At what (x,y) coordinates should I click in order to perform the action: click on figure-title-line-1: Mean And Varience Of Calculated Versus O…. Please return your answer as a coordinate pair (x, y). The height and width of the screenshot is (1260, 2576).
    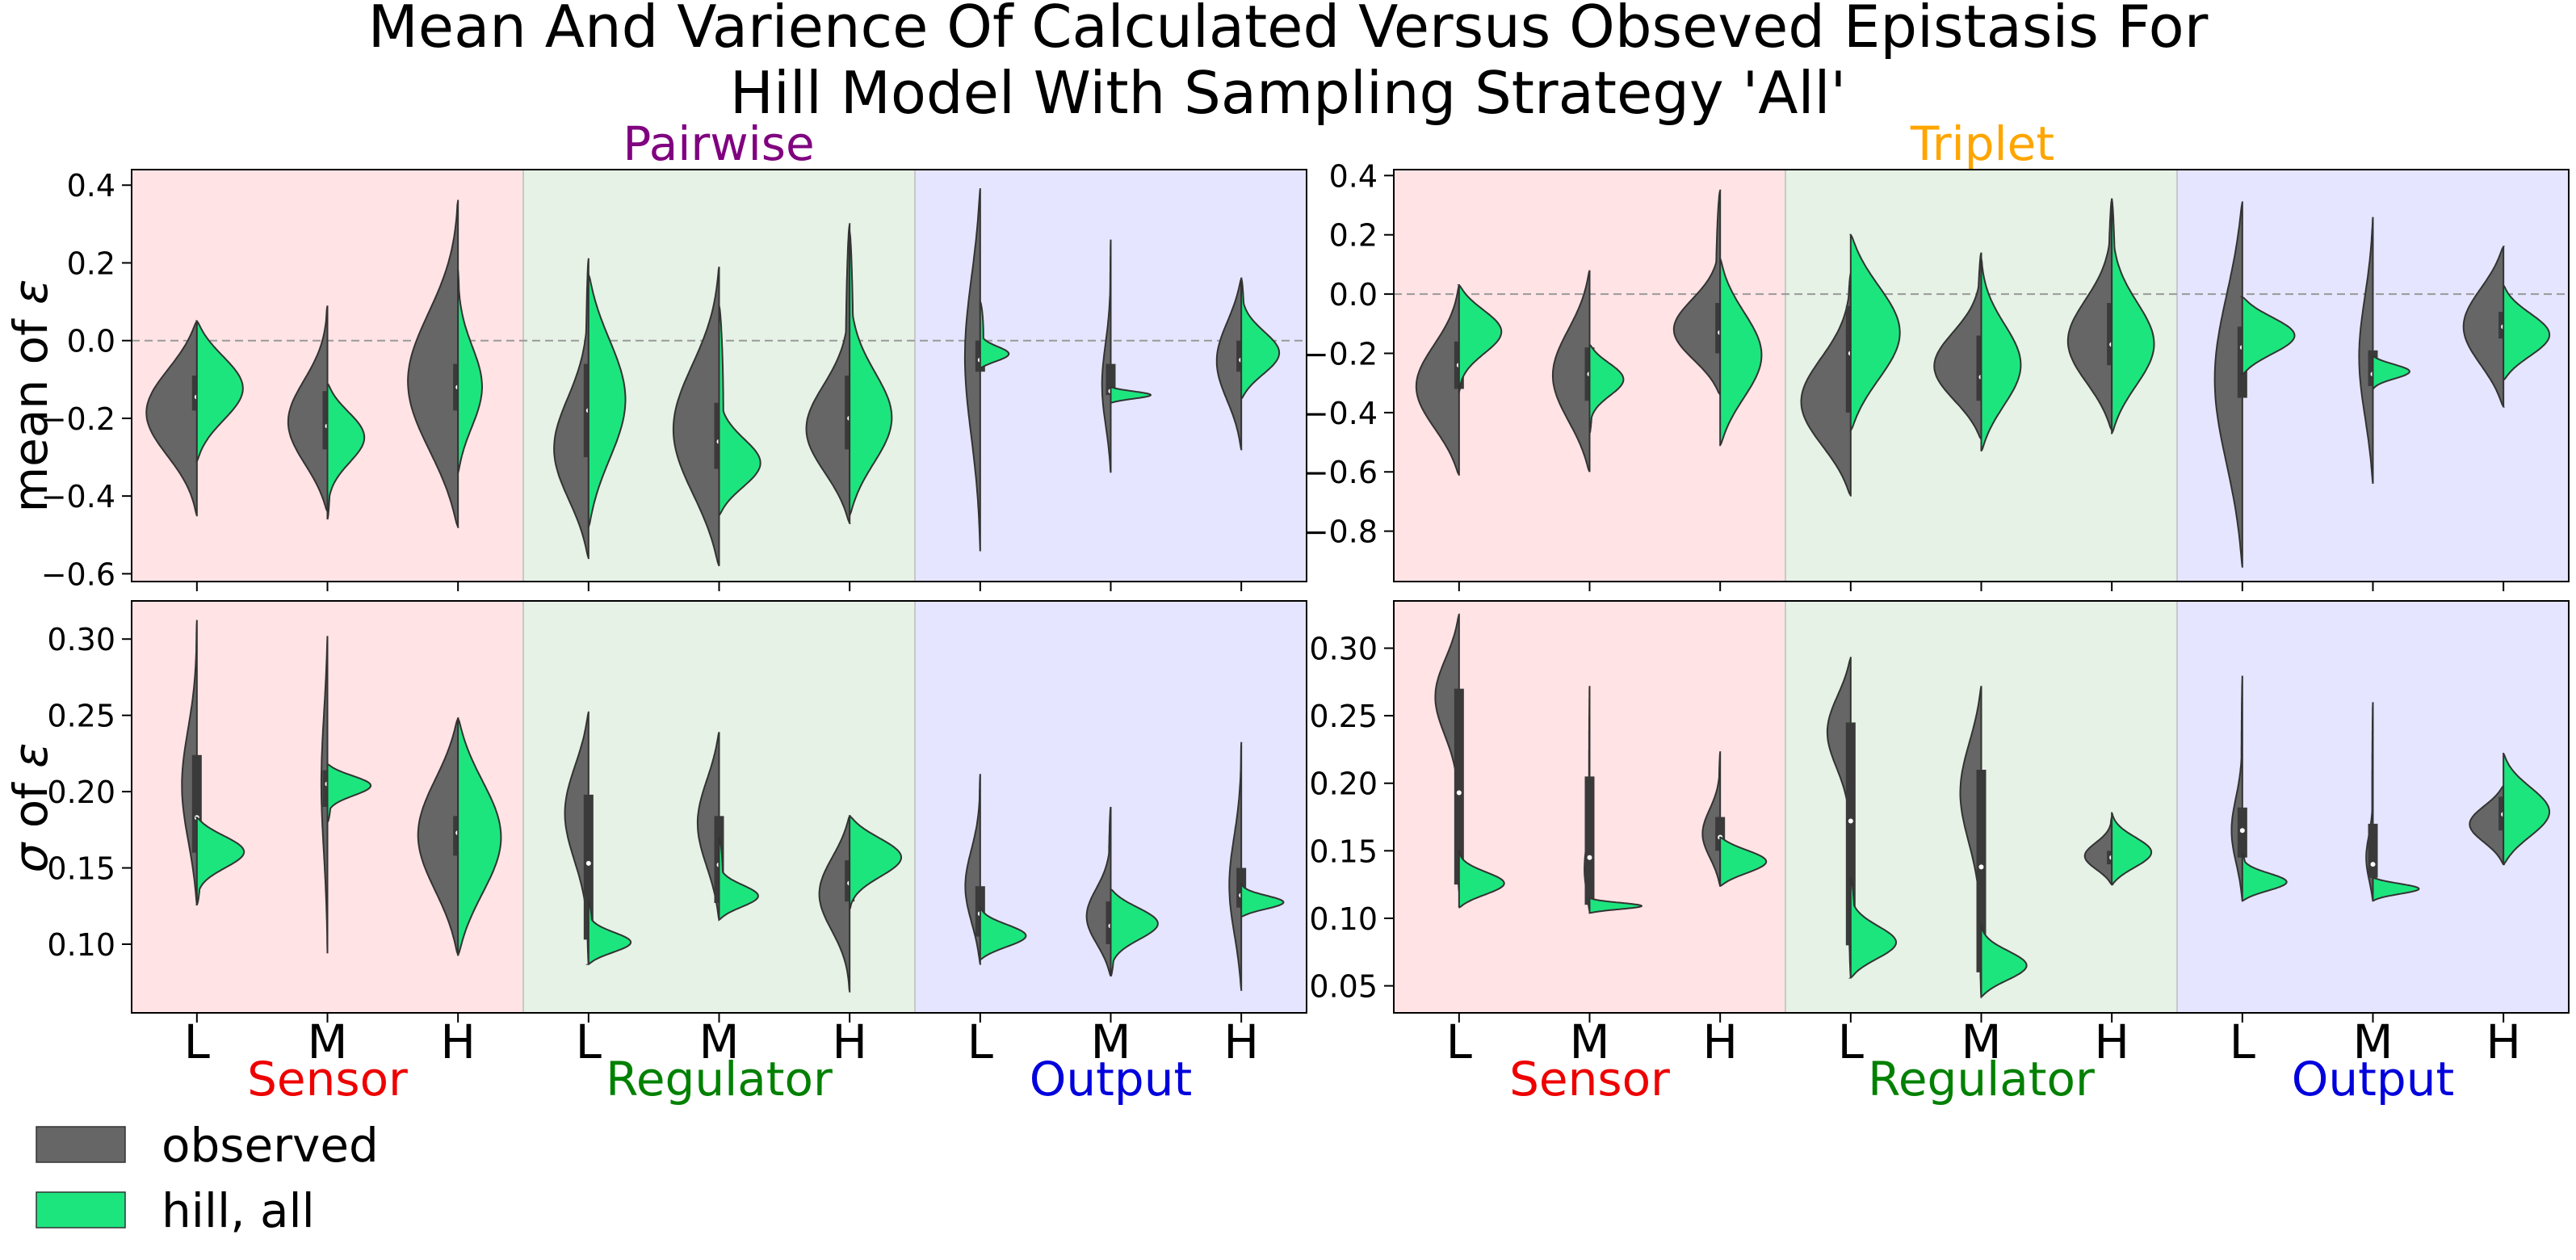
    Looking at the image, I should click on (1288, 31).